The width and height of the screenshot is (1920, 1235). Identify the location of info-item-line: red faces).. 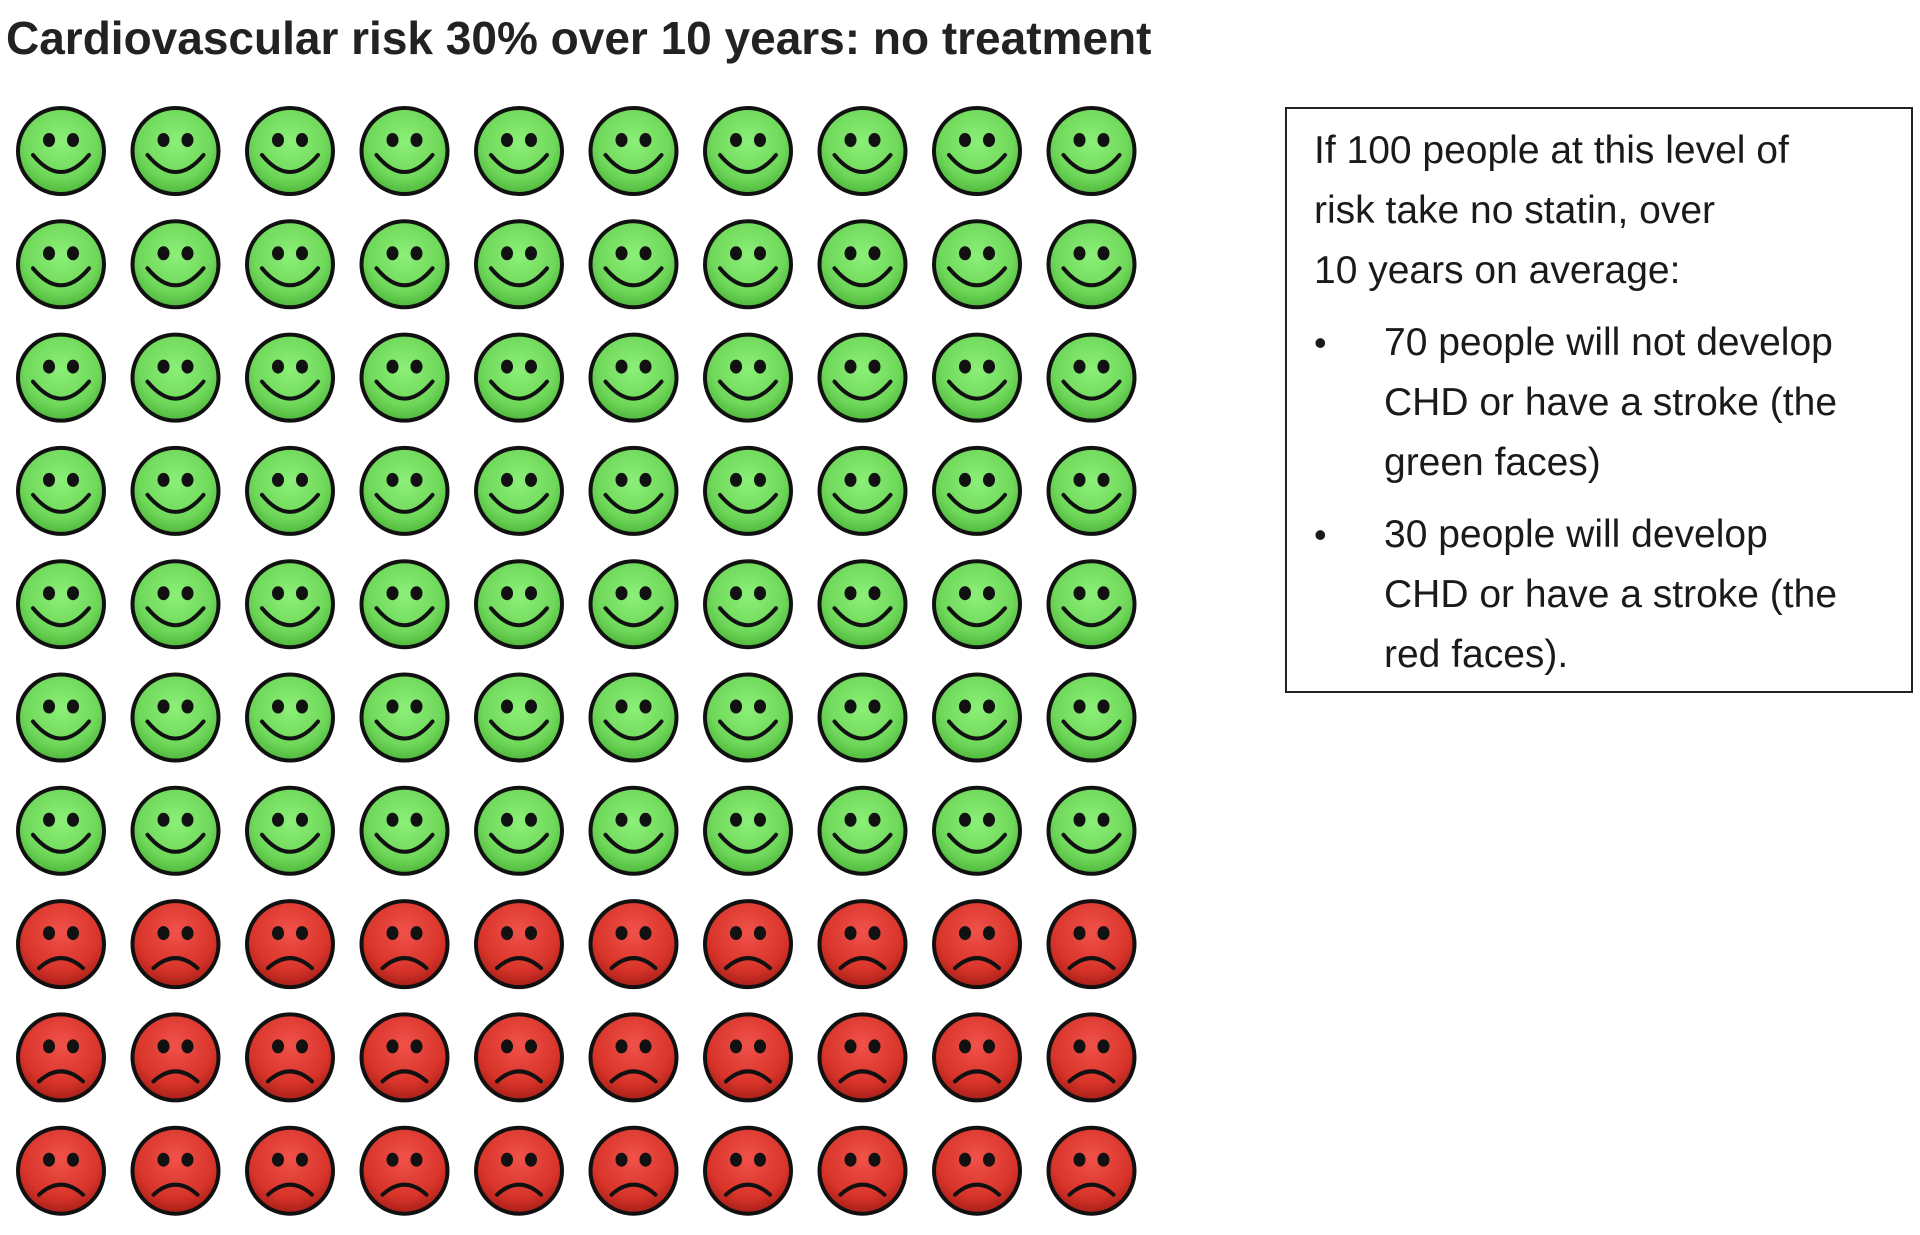
(1476, 654).